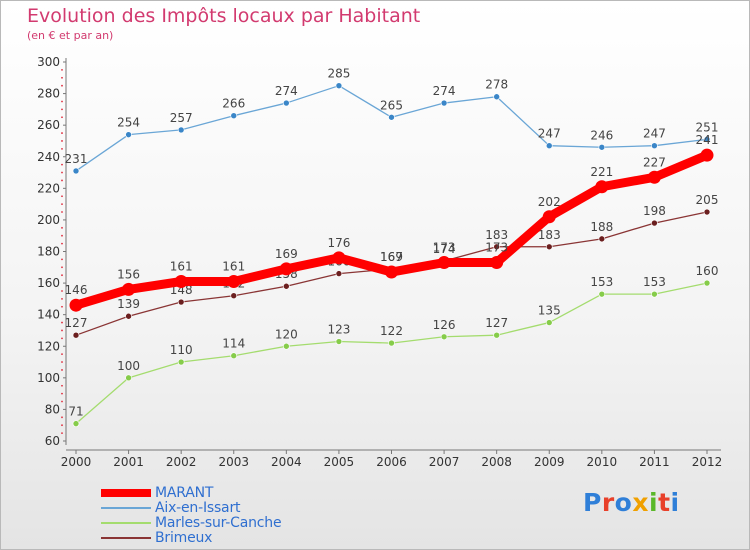  Describe the element at coordinates (654, 462) in the screenshot. I see `x-tick-label-2011: 2011` at that location.